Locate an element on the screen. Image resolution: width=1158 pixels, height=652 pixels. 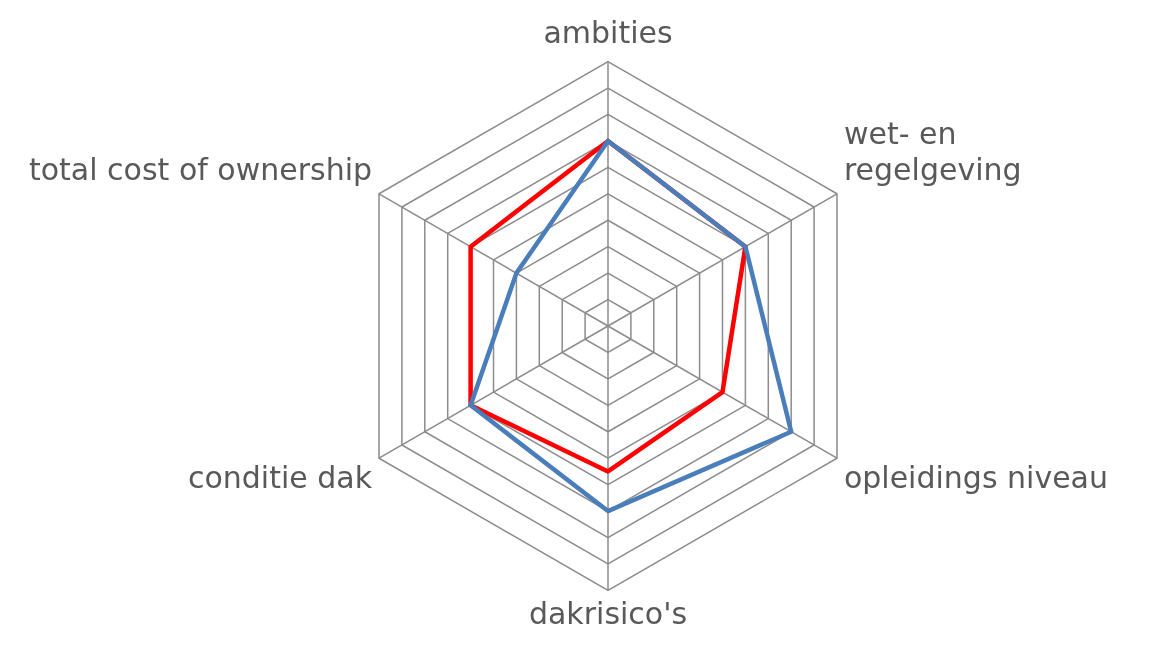
spoke-label: opleidings niveau is located at coordinates (976, 477).